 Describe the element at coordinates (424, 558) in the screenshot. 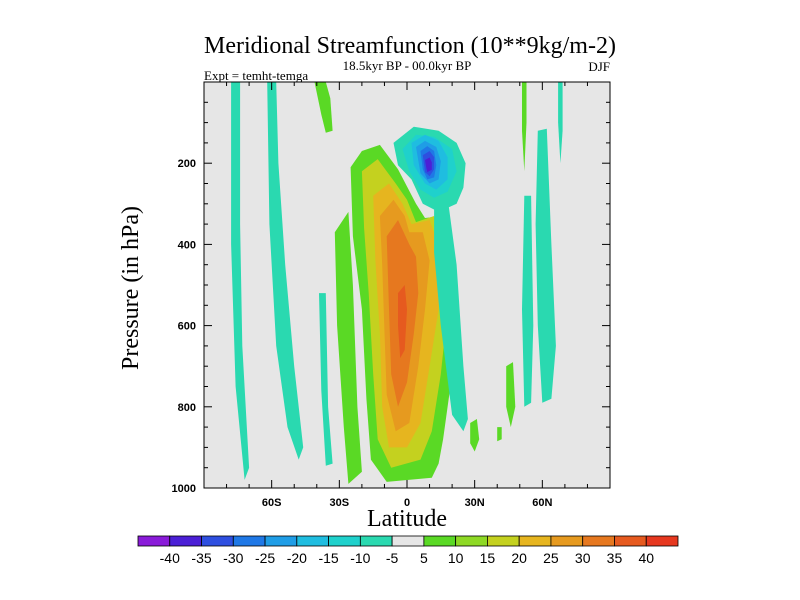

I see `colorbar-label: 5` at that location.